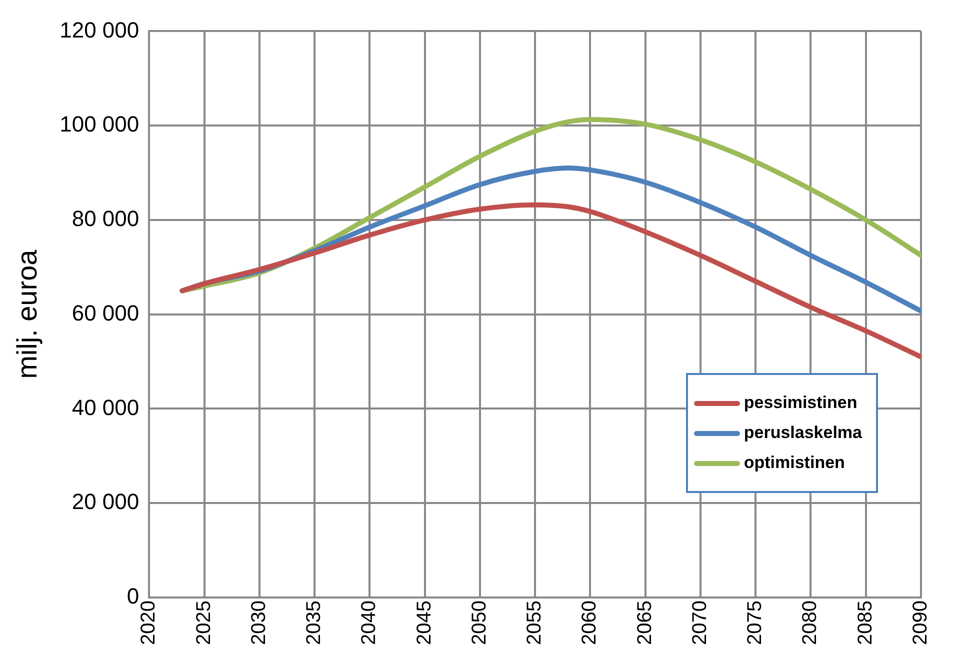  What do you see at coordinates (100, 124) in the screenshot?
I see `y-tick-label: 100 000` at bounding box center [100, 124].